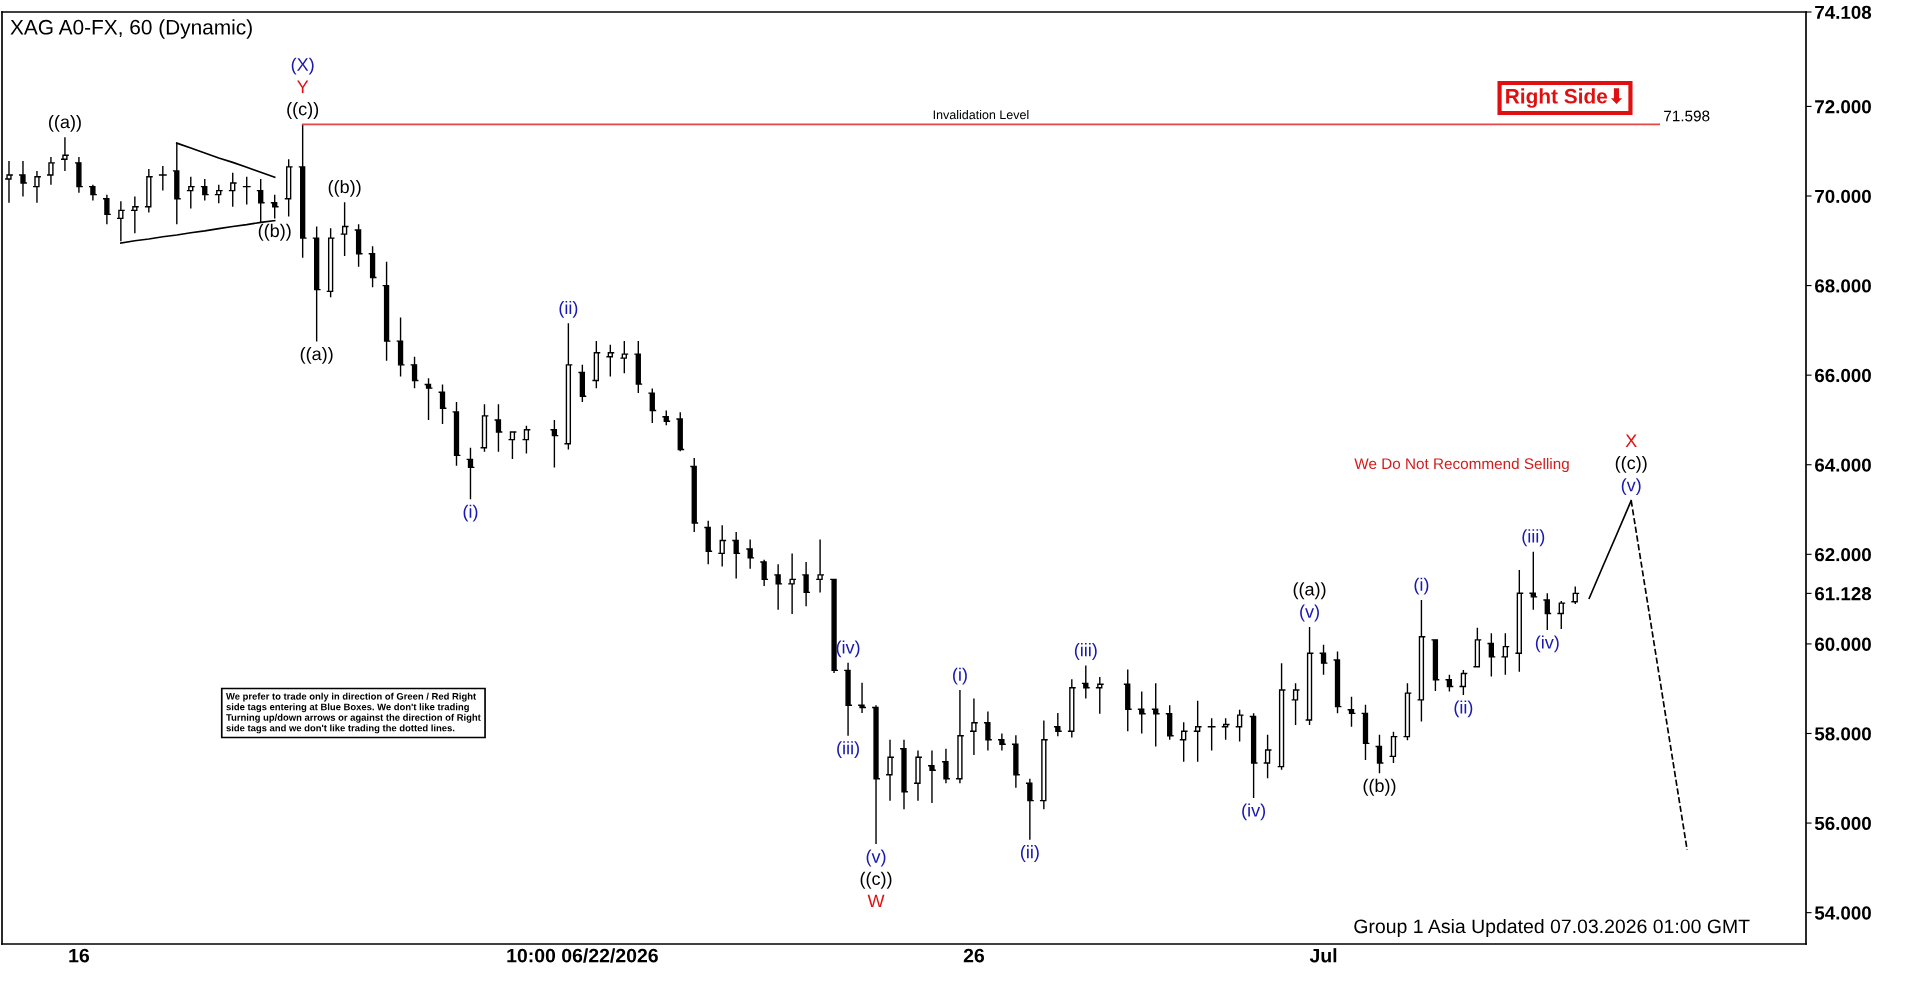 Image resolution: width=1912 pixels, height=981 pixels. Describe the element at coordinates (303, 86) in the screenshot. I see `annotation: Y` at that location.